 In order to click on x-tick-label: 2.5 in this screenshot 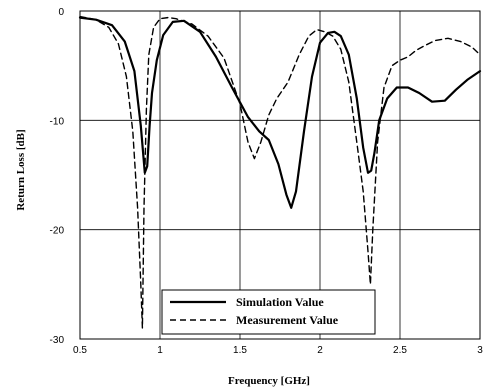, I will do `click(400, 350)`.